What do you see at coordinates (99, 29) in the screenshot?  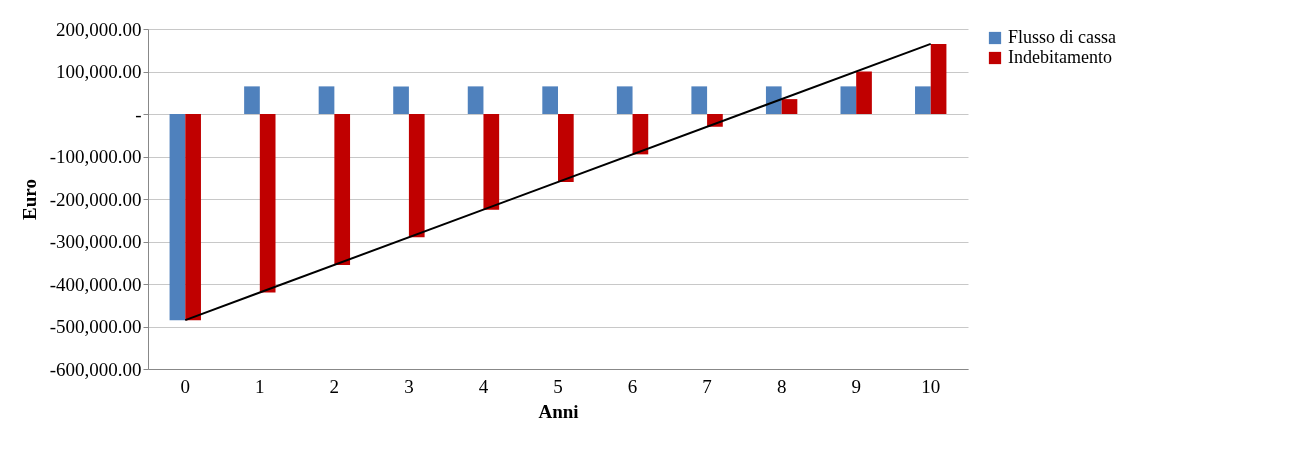 I see `y-tick-label: 200,000.00` at bounding box center [99, 29].